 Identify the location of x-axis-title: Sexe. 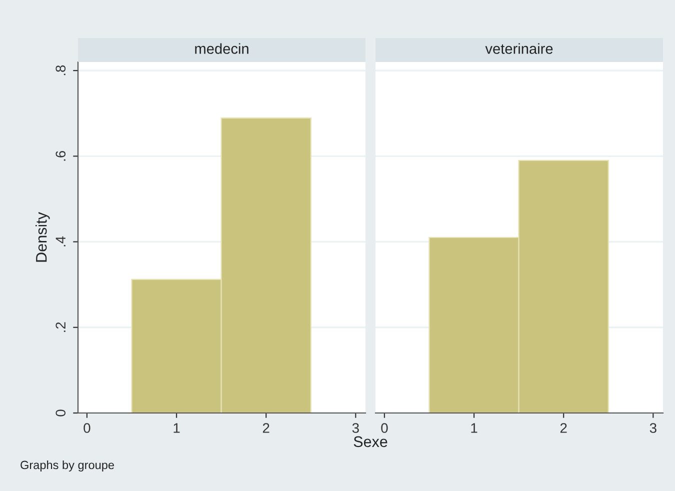
(371, 442).